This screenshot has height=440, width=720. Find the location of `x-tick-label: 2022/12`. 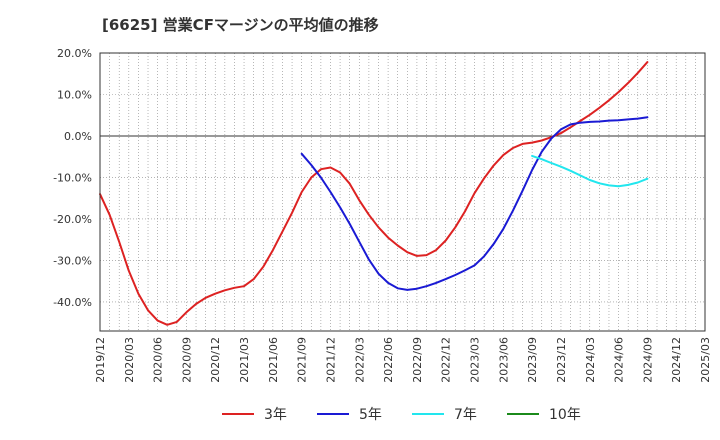

x-tick-label: 2022/12 is located at coordinates (446, 360).